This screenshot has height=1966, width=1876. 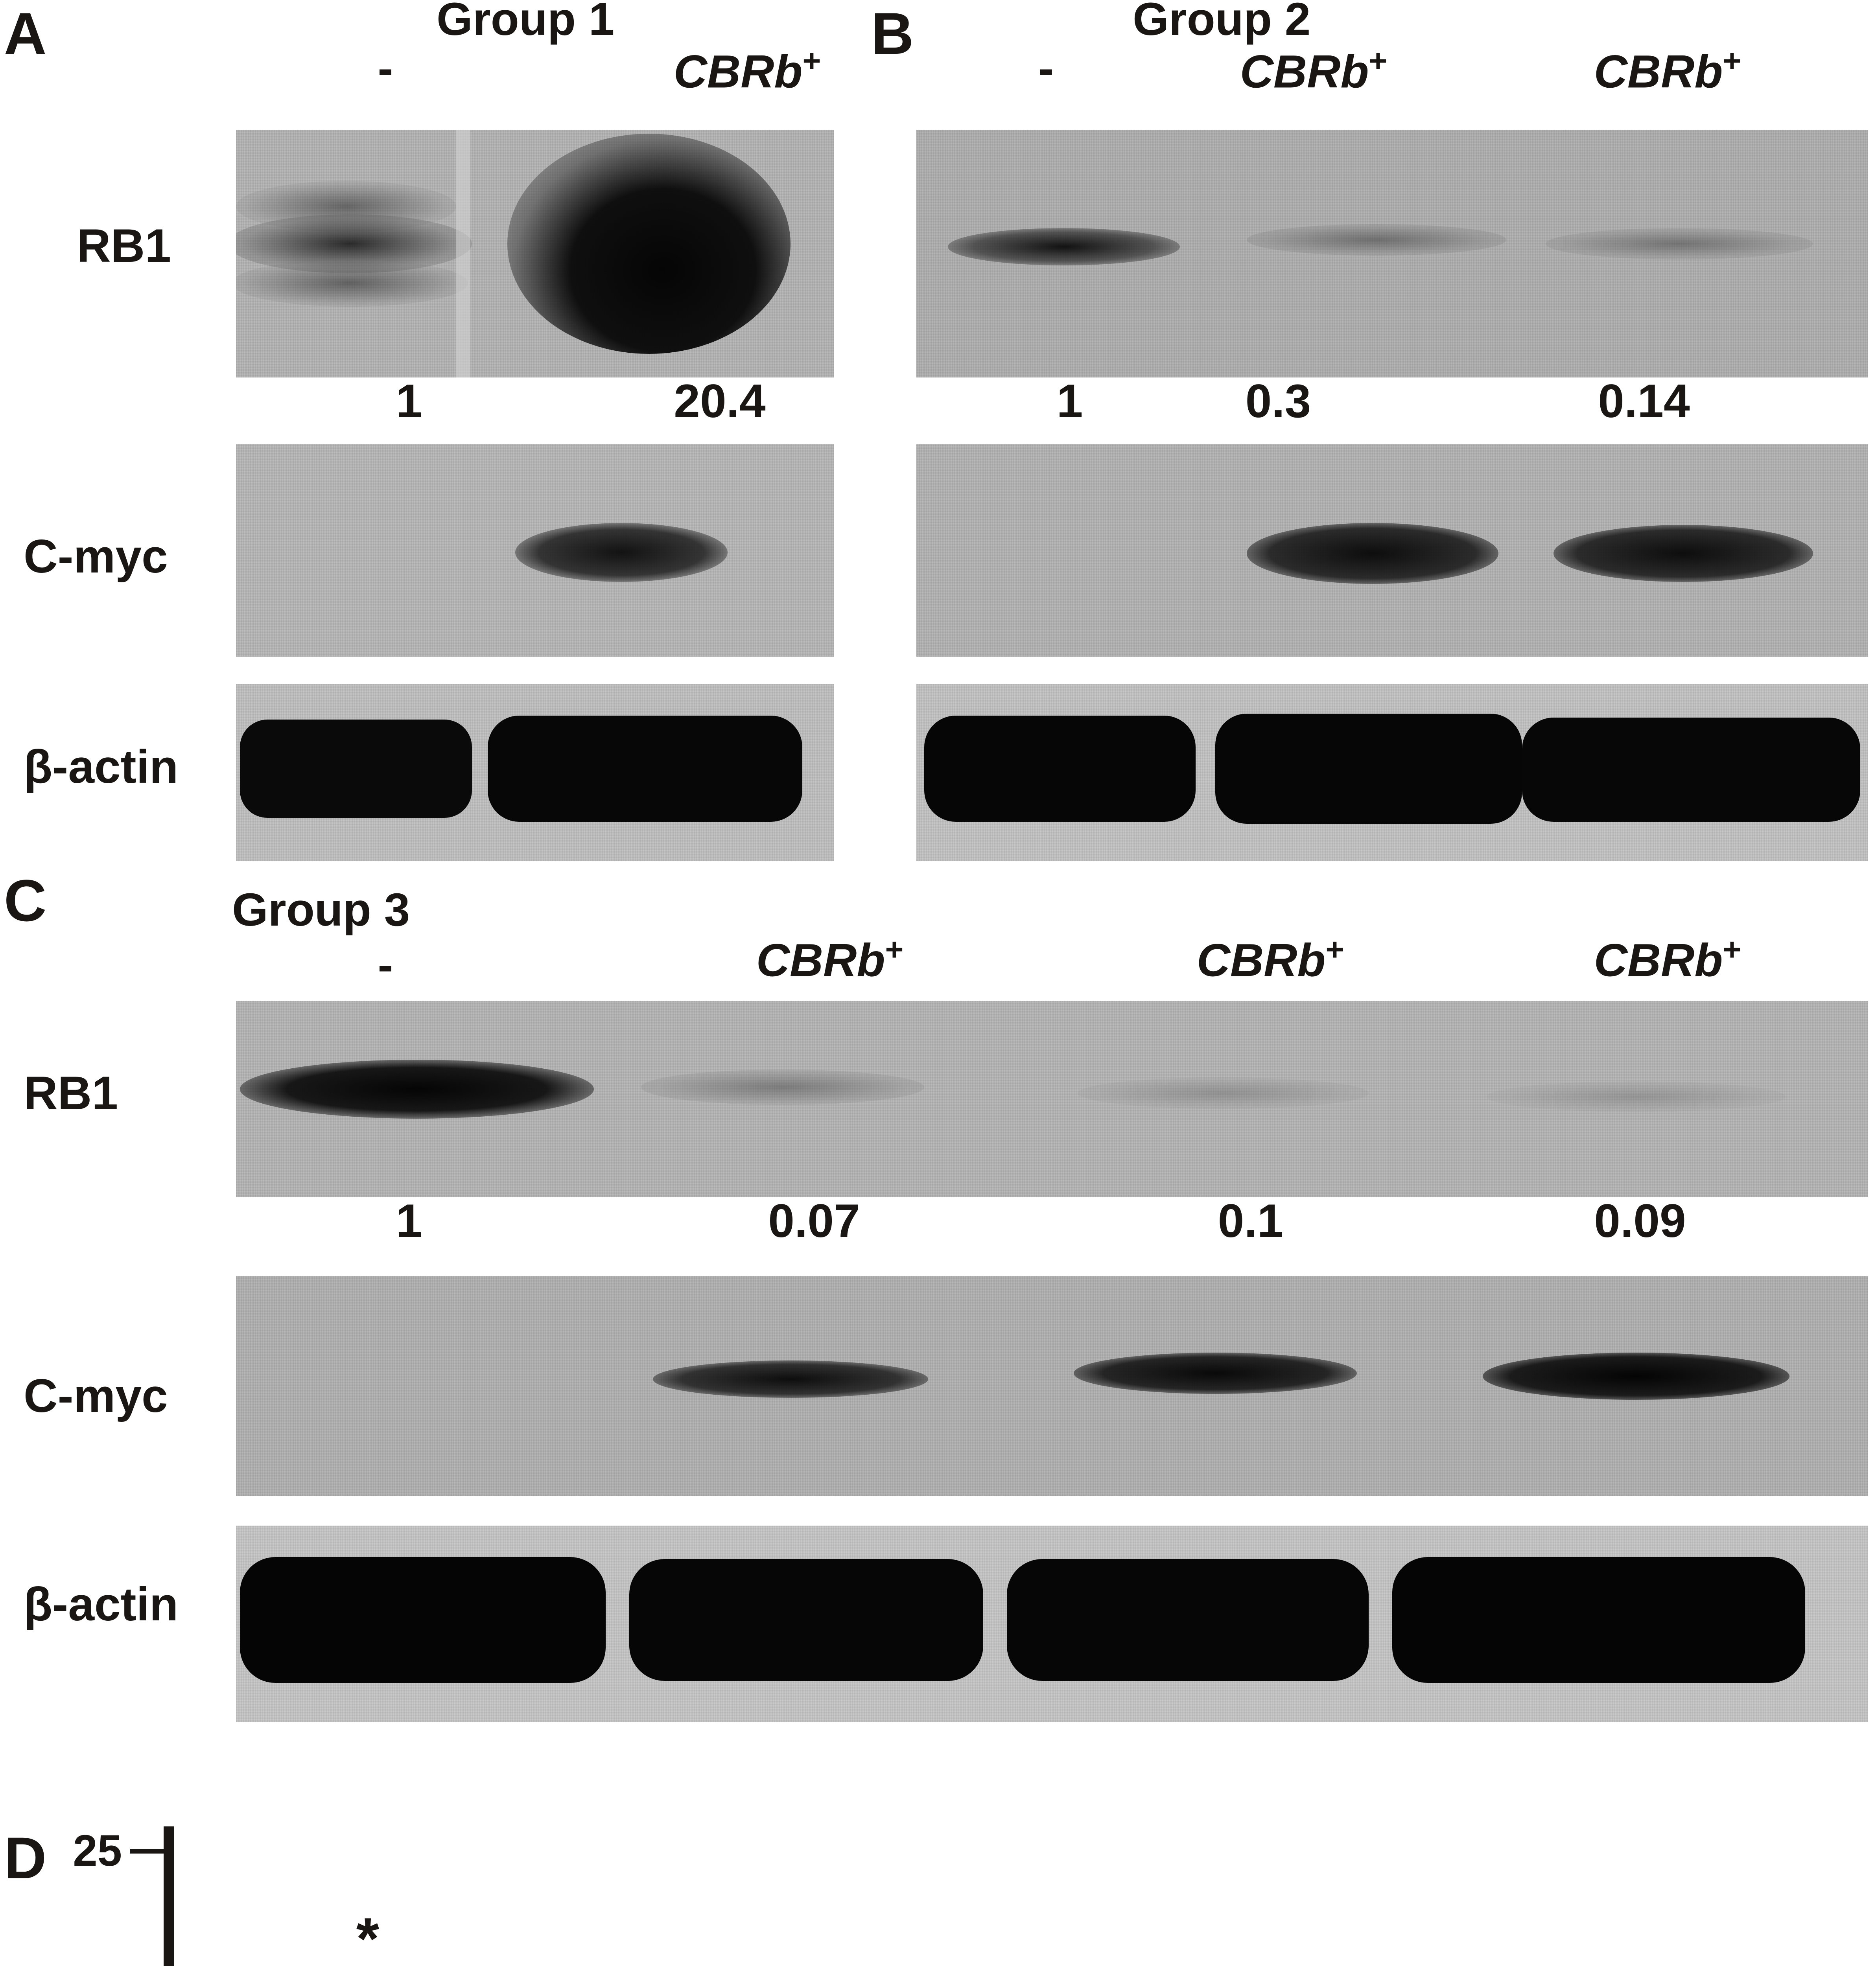 I want to click on panel-b-cmyc-blot, so click(x=1392, y=550).